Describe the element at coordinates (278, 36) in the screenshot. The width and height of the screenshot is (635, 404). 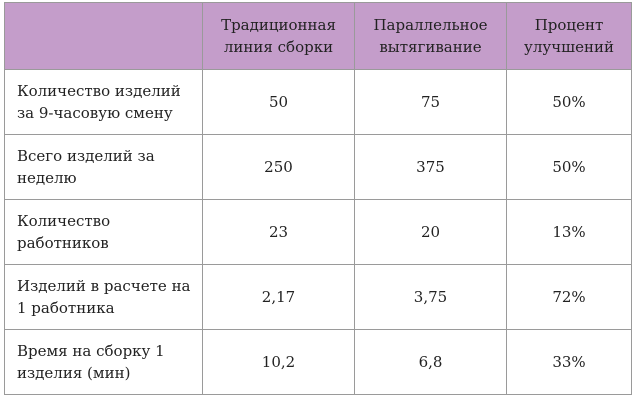
I see `header-cell: Традиционная линия сборки` at that location.